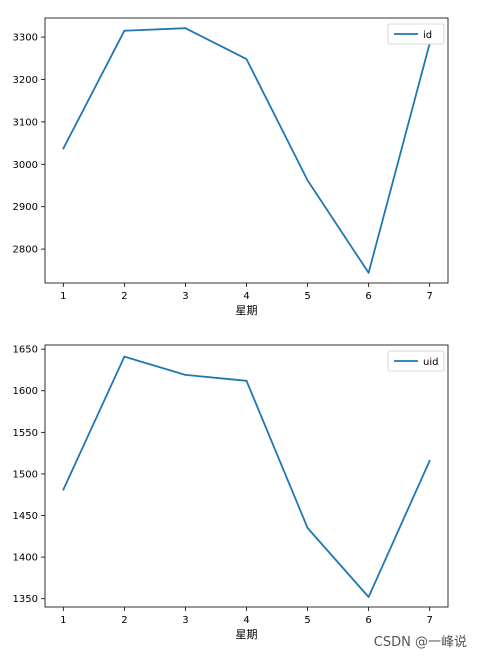 The height and width of the screenshot is (662, 481). Describe the element at coordinates (25, 433) in the screenshot. I see `y-tick-label: 1550` at that location.